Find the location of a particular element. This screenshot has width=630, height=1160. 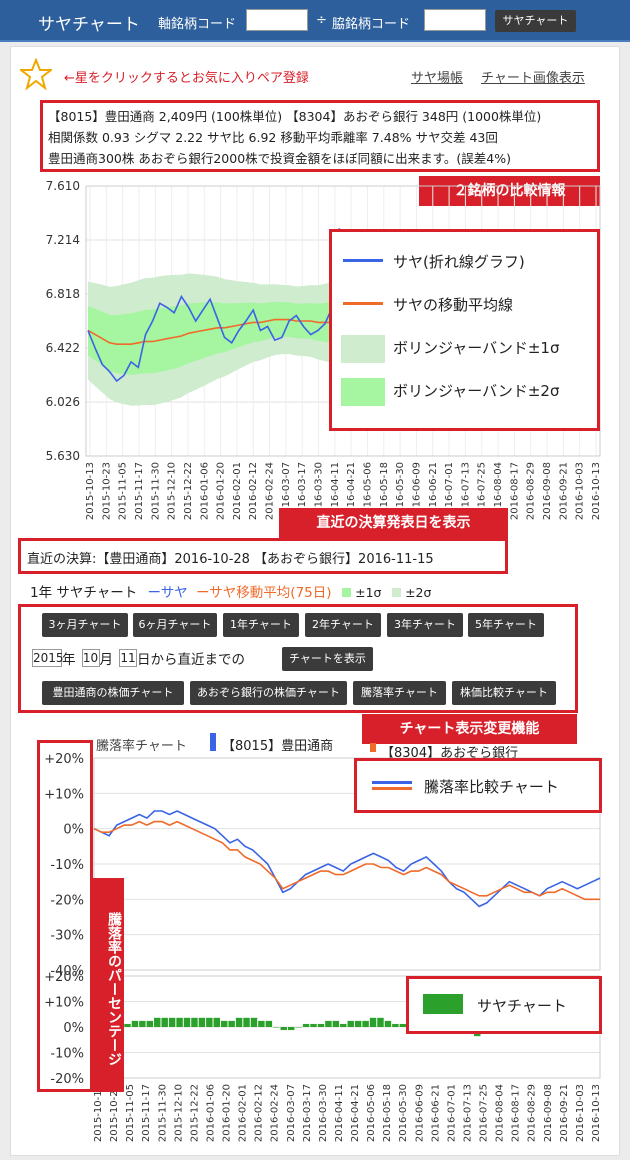

y-tick-label: +20% is located at coordinates (64, 977).